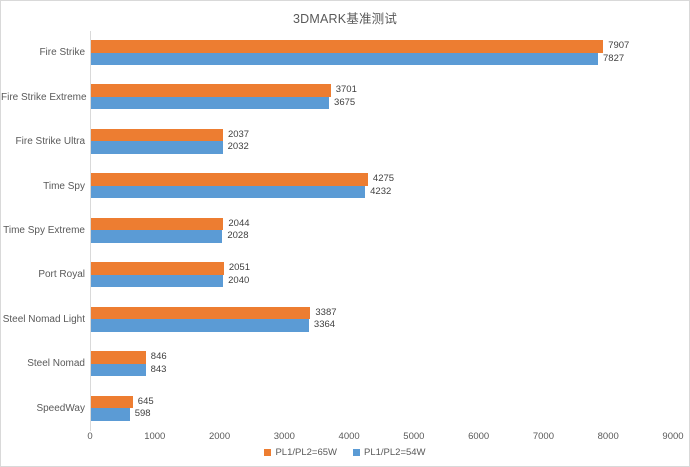  I want to click on value-label: 846, so click(158, 357).